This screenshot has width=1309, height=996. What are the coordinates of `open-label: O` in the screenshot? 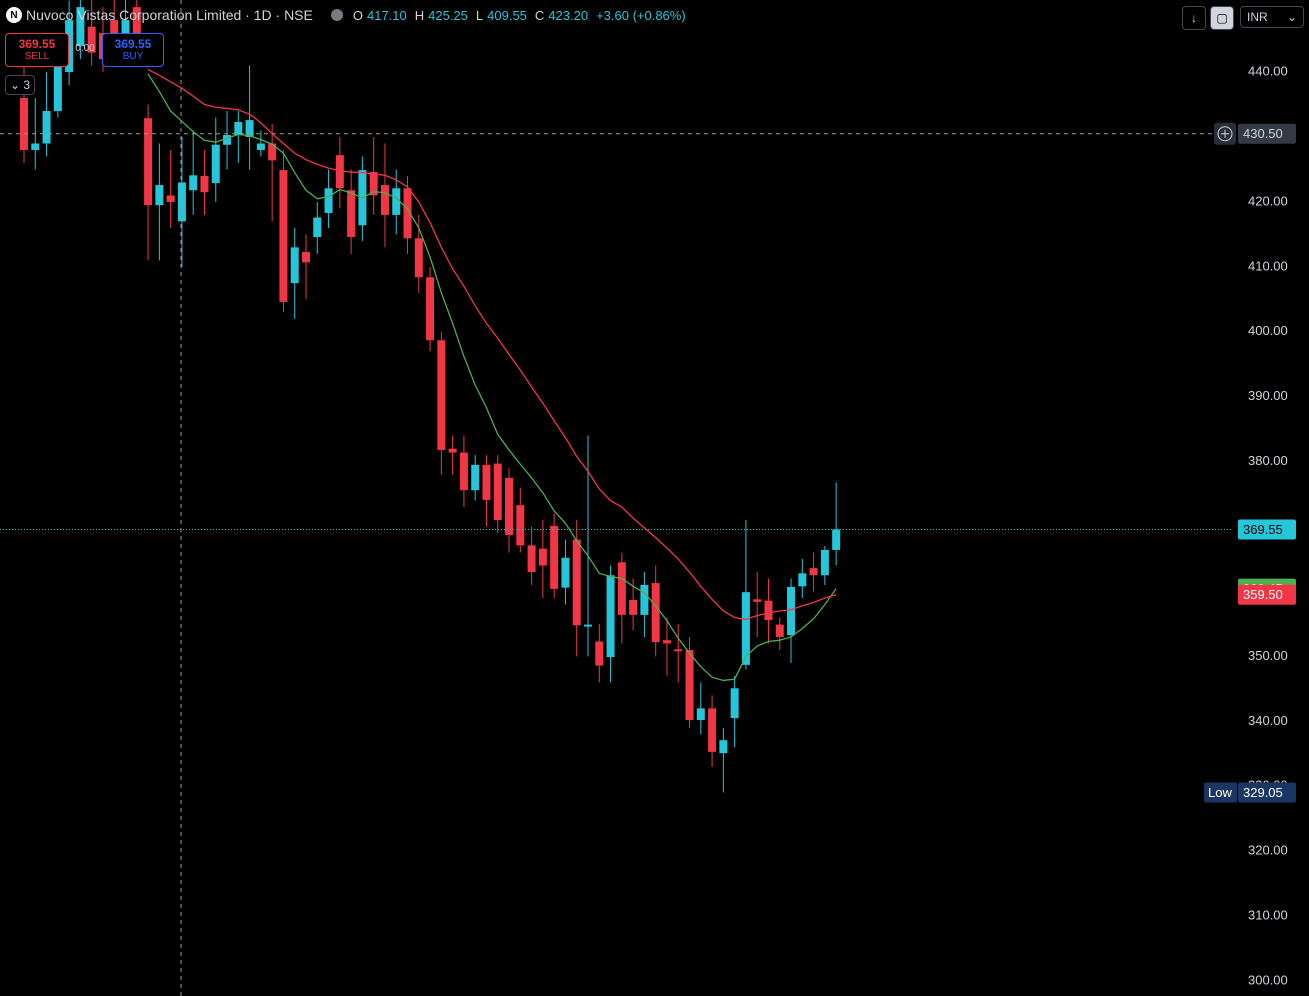 It's located at (357, 15).